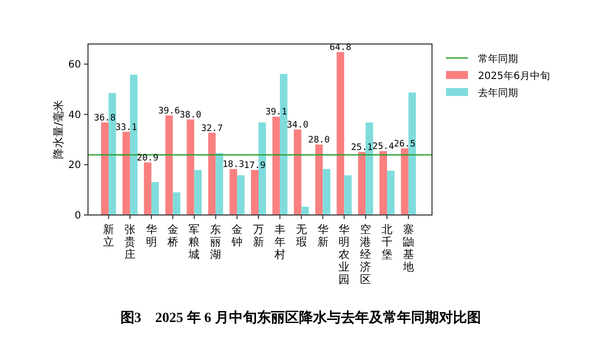  What do you see at coordinates (169, 111) in the screenshot?
I see `data-label: 39.6` at bounding box center [169, 111].